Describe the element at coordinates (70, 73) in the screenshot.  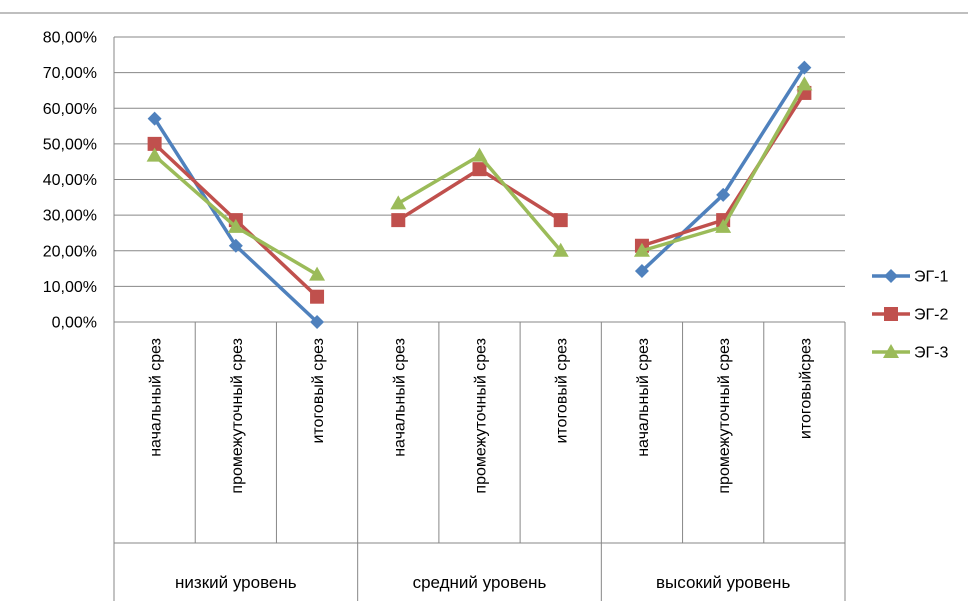
I see `y-tick-label: 70,00%` at that location.